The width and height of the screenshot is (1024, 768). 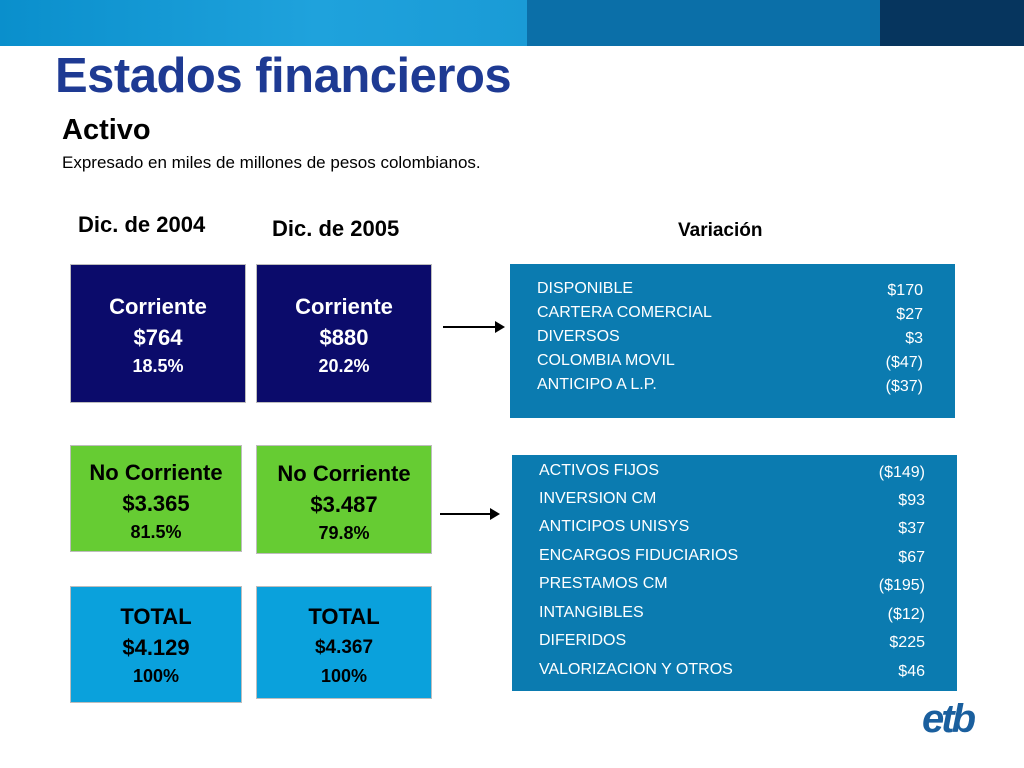 What do you see at coordinates (606, 360) in the screenshot?
I see `variacion-item-name: COLOMBIA MOVIL` at bounding box center [606, 360].